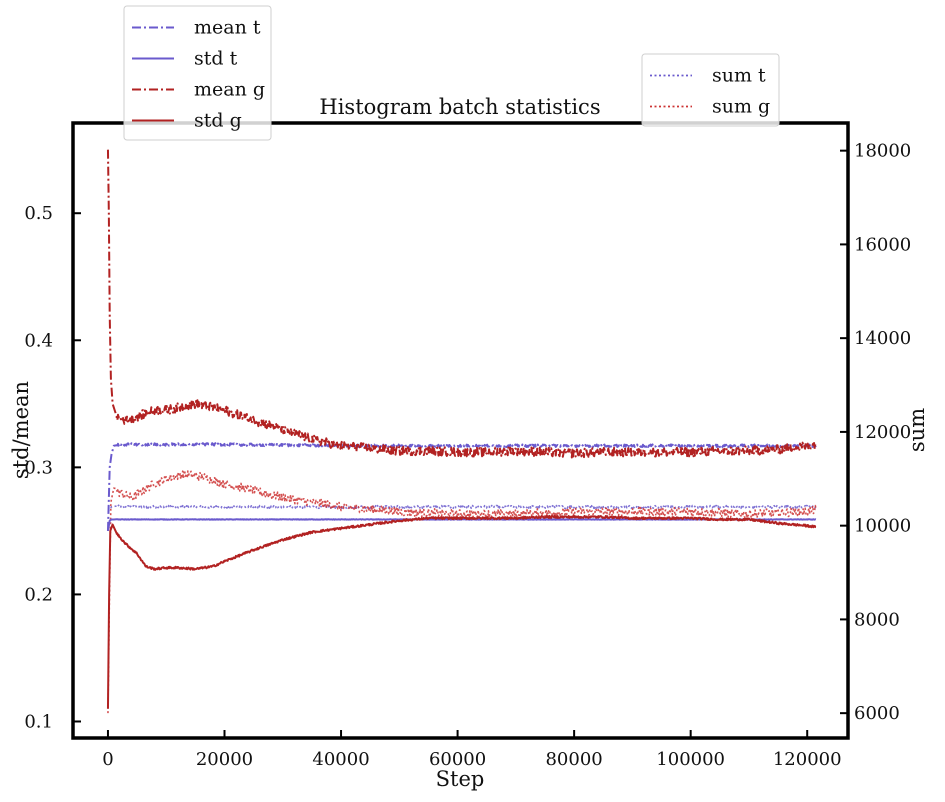  I want to click on y-right-tick-label: 14000, so click(882, 338).